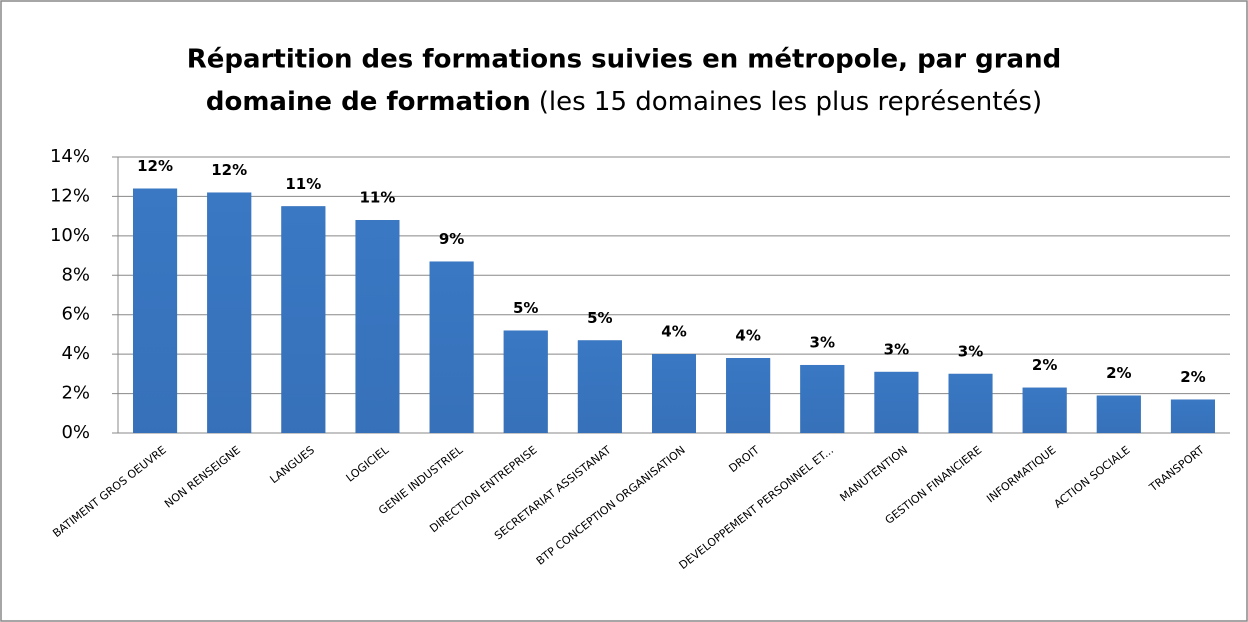  Describe the element at coordinates (451, 239) in the screenshot. I see `value-label: 9%` at that location.